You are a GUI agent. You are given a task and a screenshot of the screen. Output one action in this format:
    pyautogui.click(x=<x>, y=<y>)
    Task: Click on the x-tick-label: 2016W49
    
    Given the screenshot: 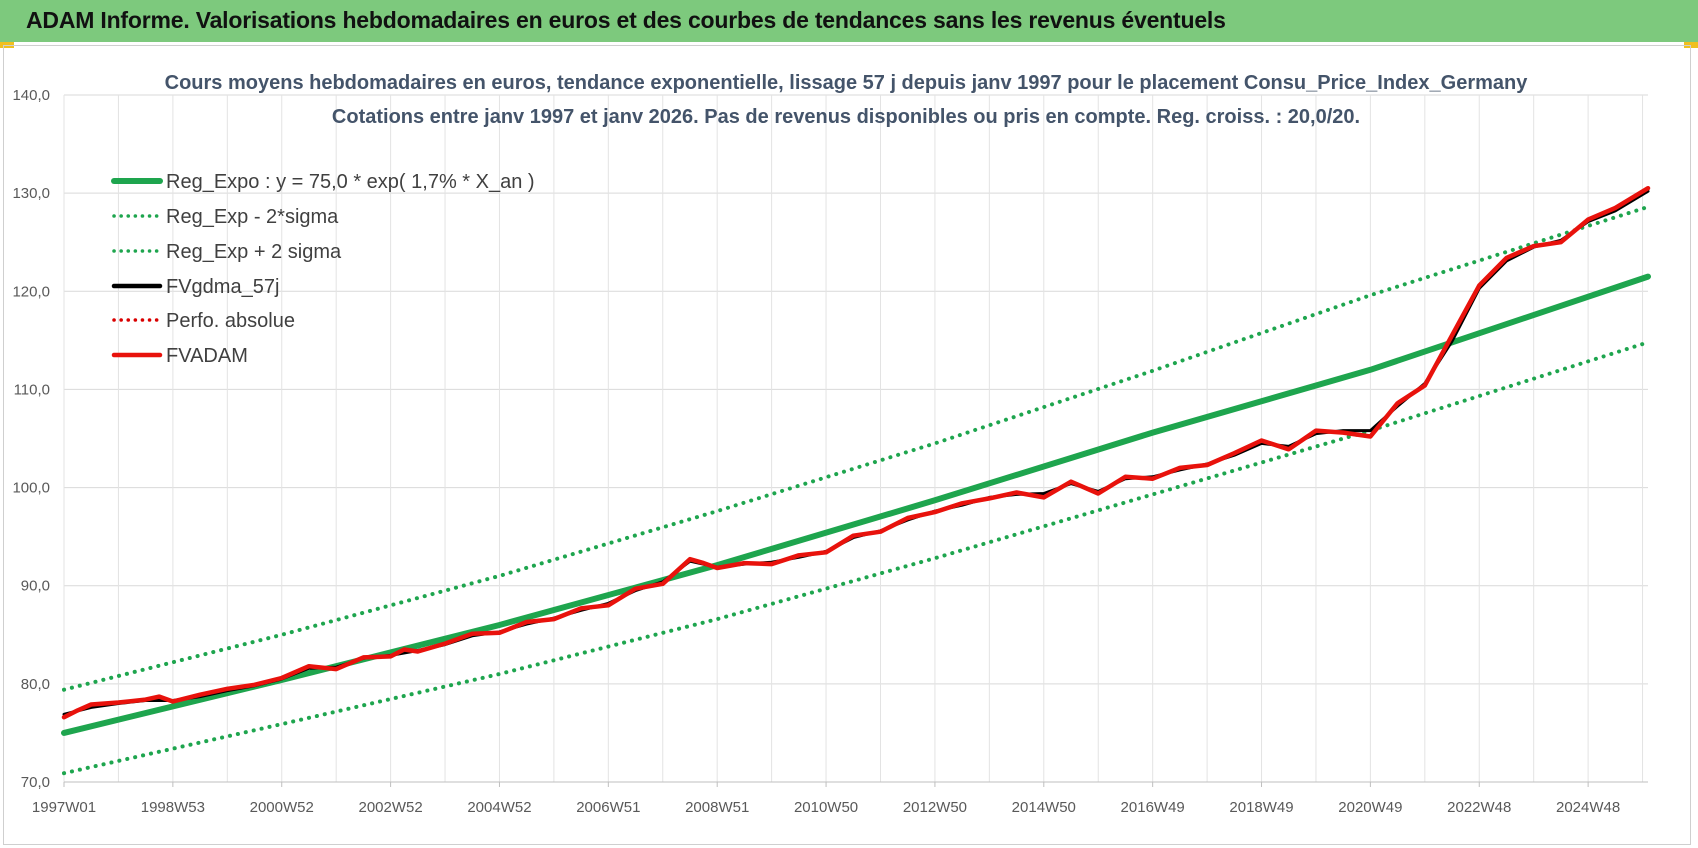 What is the action you would take?
    pyautogui.click(x=1153, y=807)
    